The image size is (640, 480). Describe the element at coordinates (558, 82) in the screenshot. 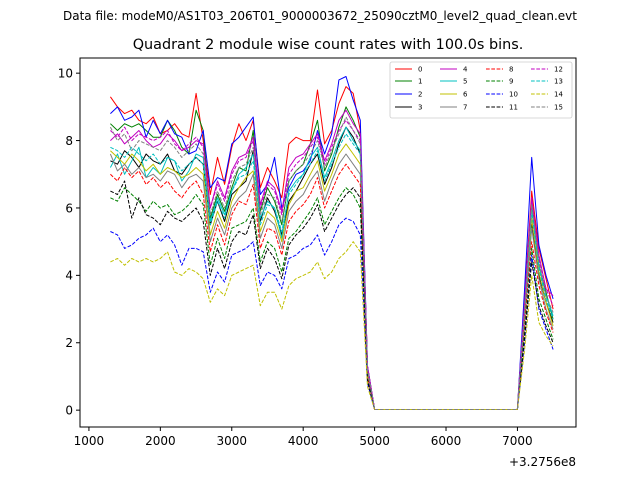

I see `legend-label-13: 13` at that location.